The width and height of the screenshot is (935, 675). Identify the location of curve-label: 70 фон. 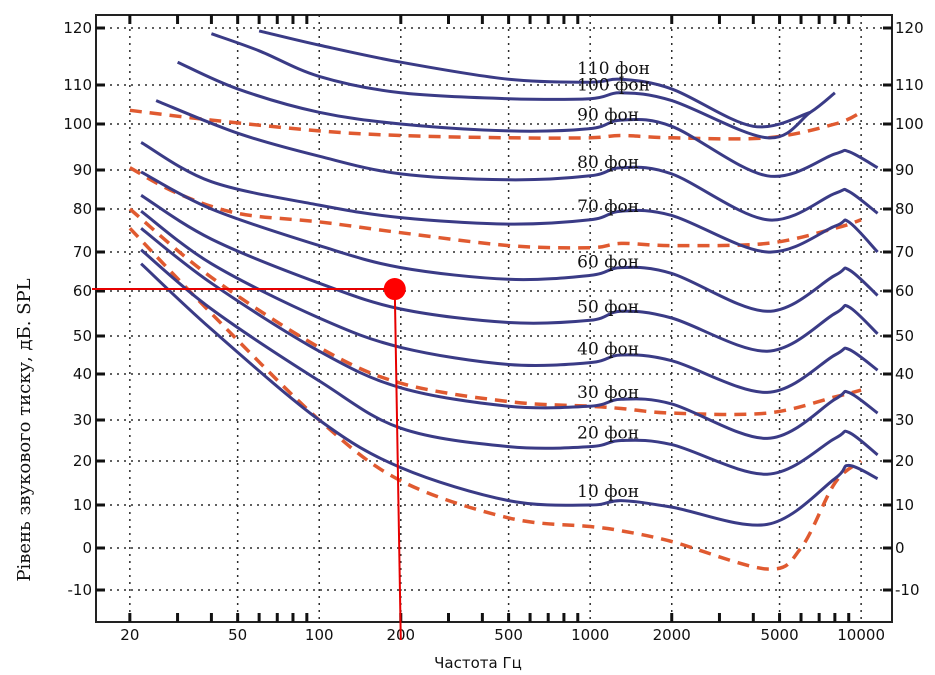
(608, 207).